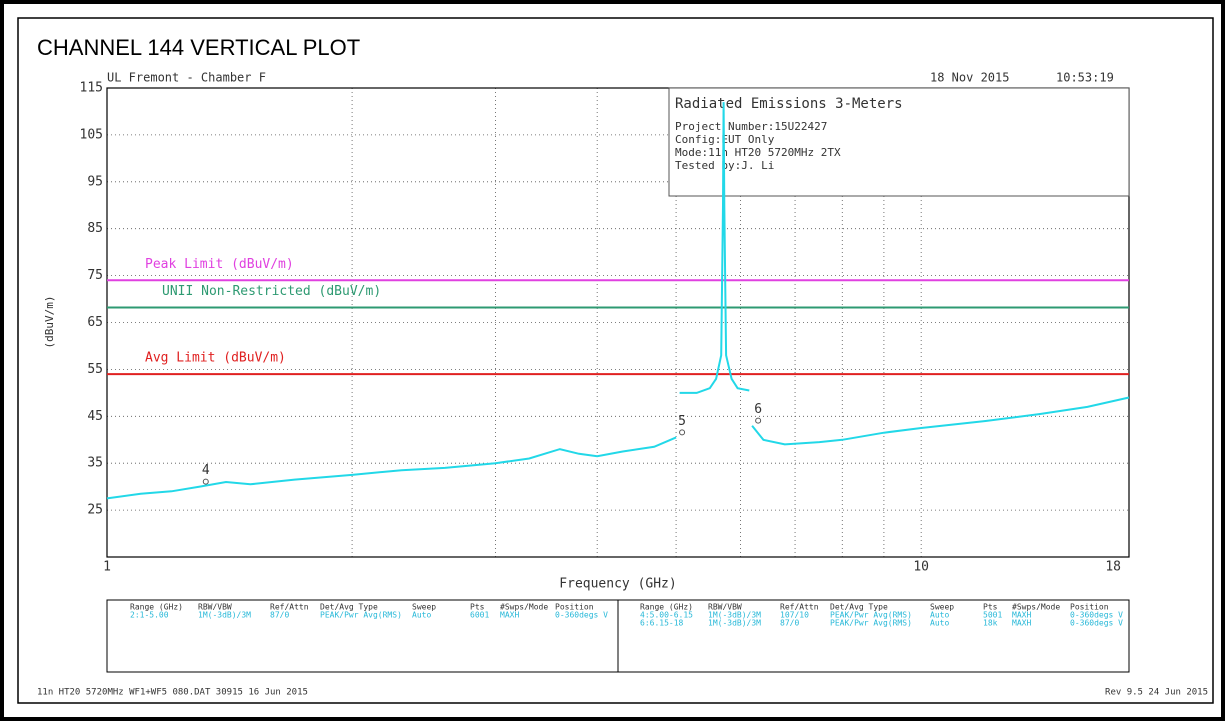  Describe the element at coordinates (479, 615) in the screenshot. I see `table-cell: 6001` at that location.